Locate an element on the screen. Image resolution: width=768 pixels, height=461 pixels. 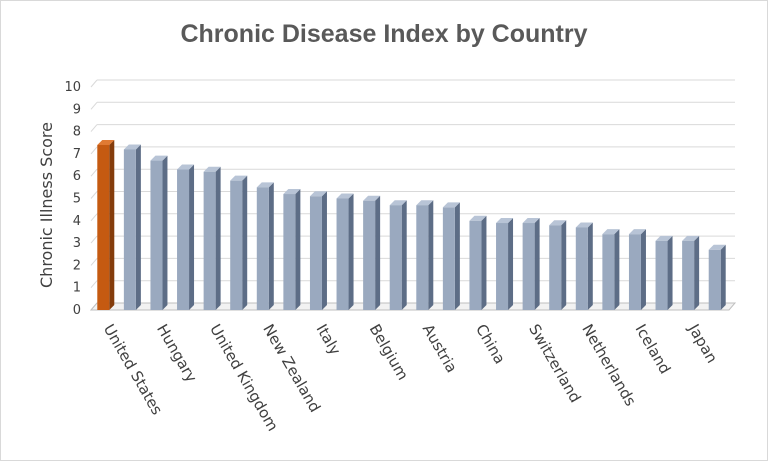
x-tick-label: Iceland is located at coordinates (652, 349).